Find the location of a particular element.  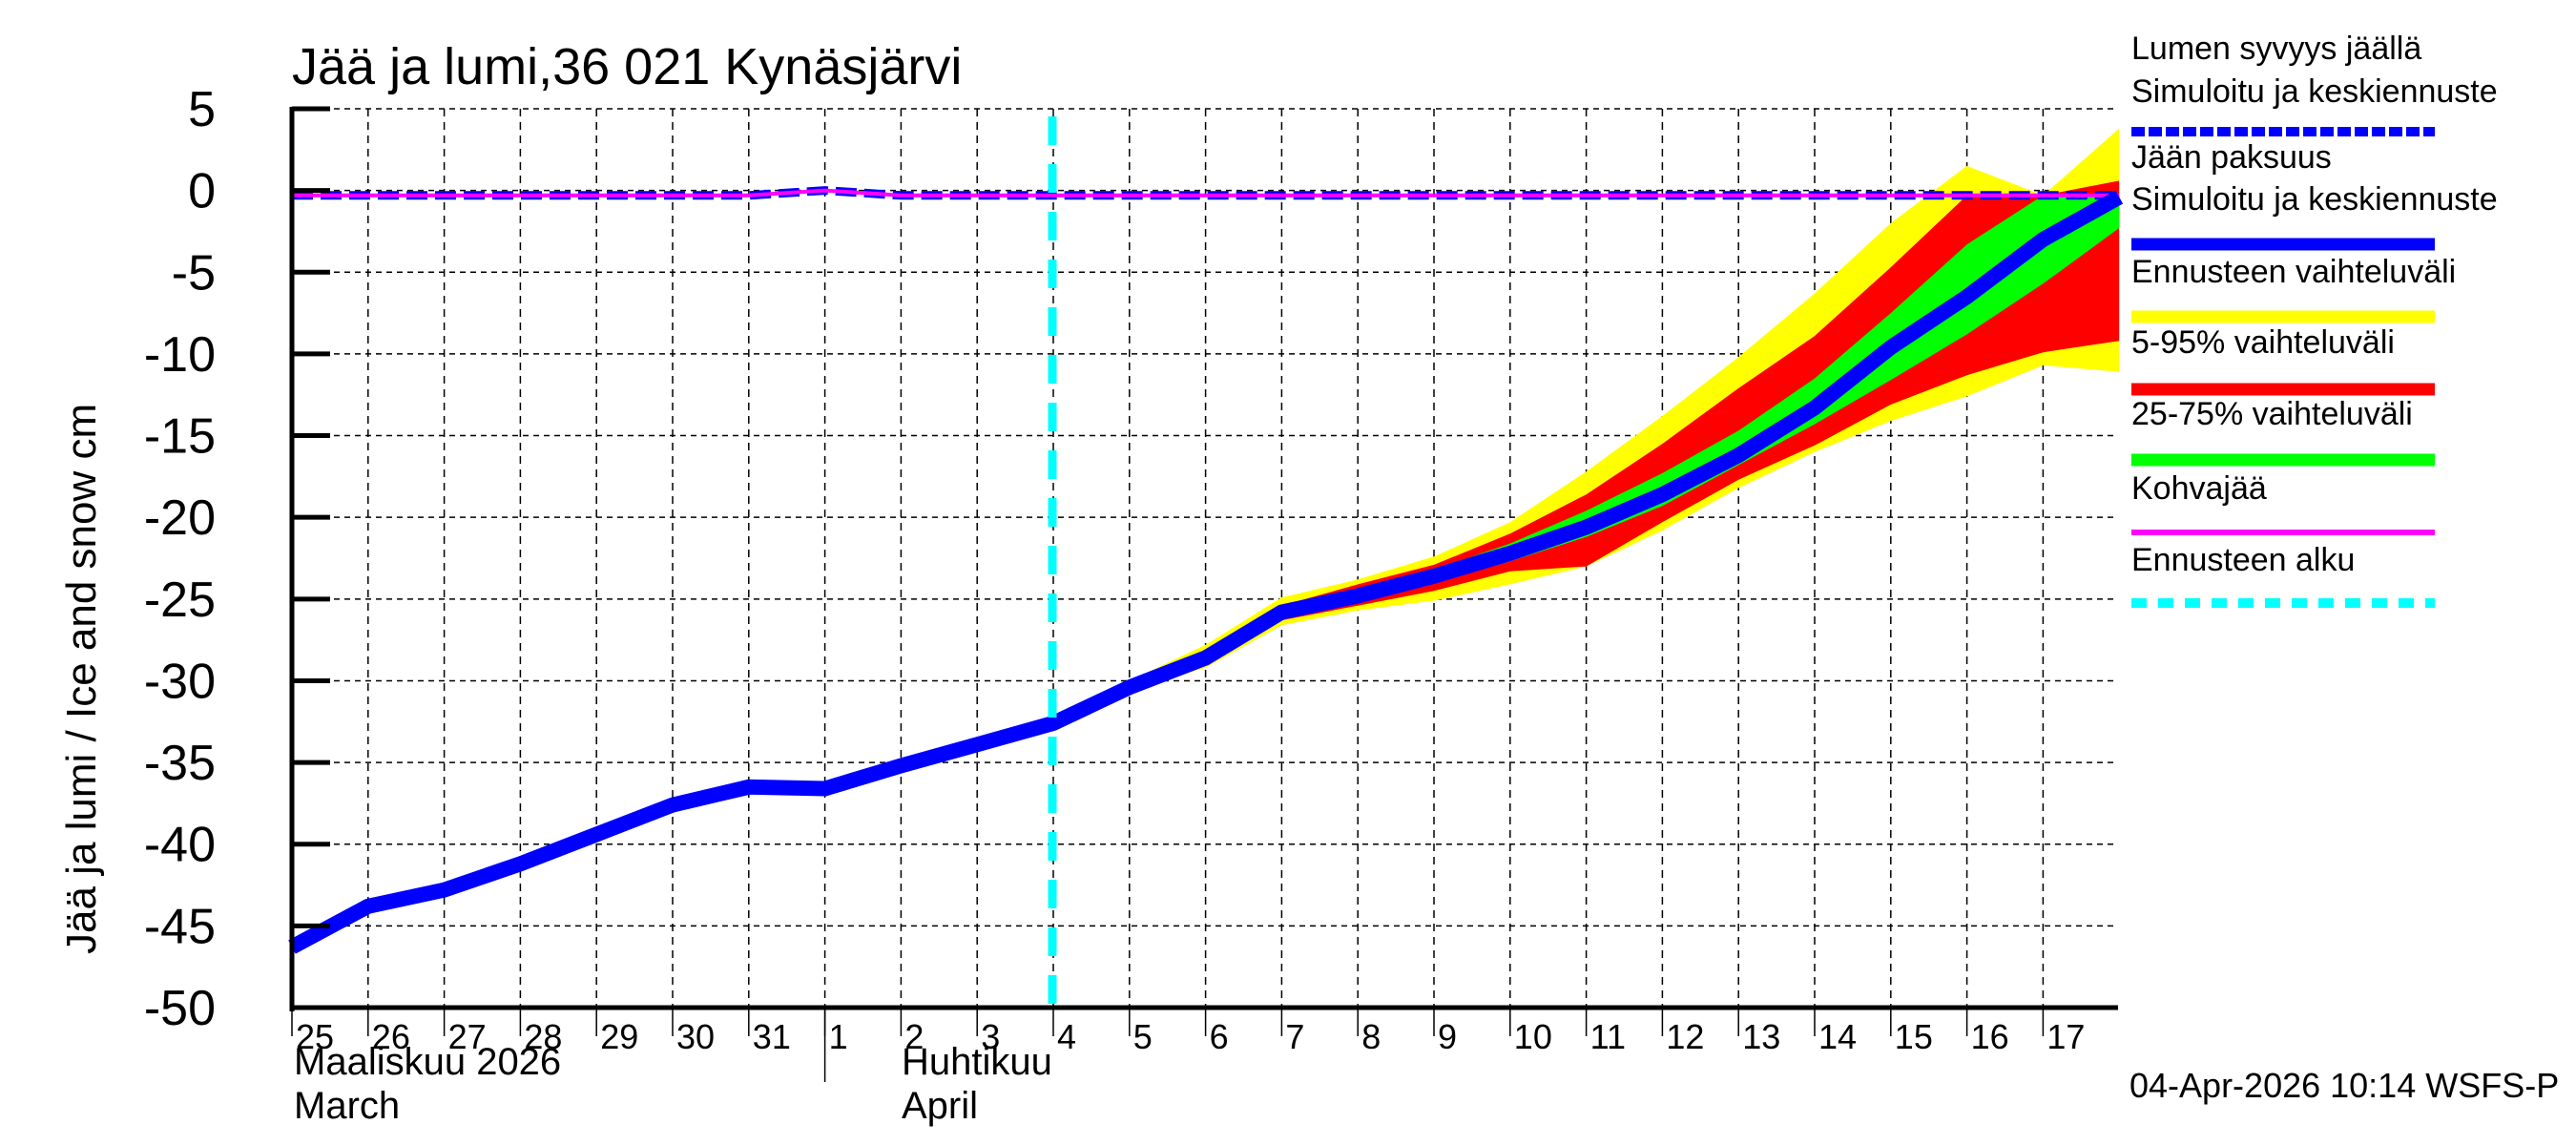

x-tick-label: 29 is located at coordinates (619, 1036).